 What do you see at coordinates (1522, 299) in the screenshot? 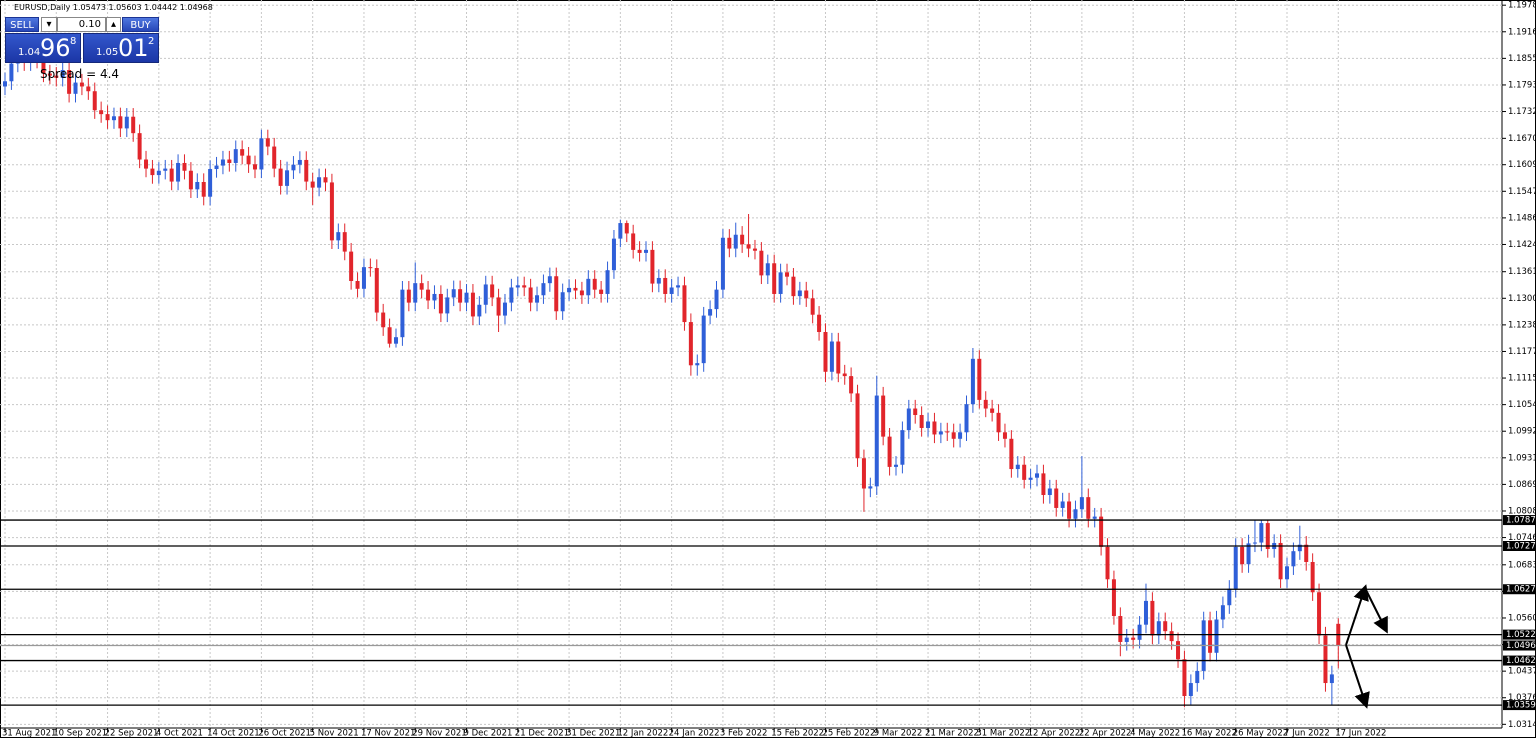
I see `y-tick-label: 1.13000` at bounding box center [1522, 299].